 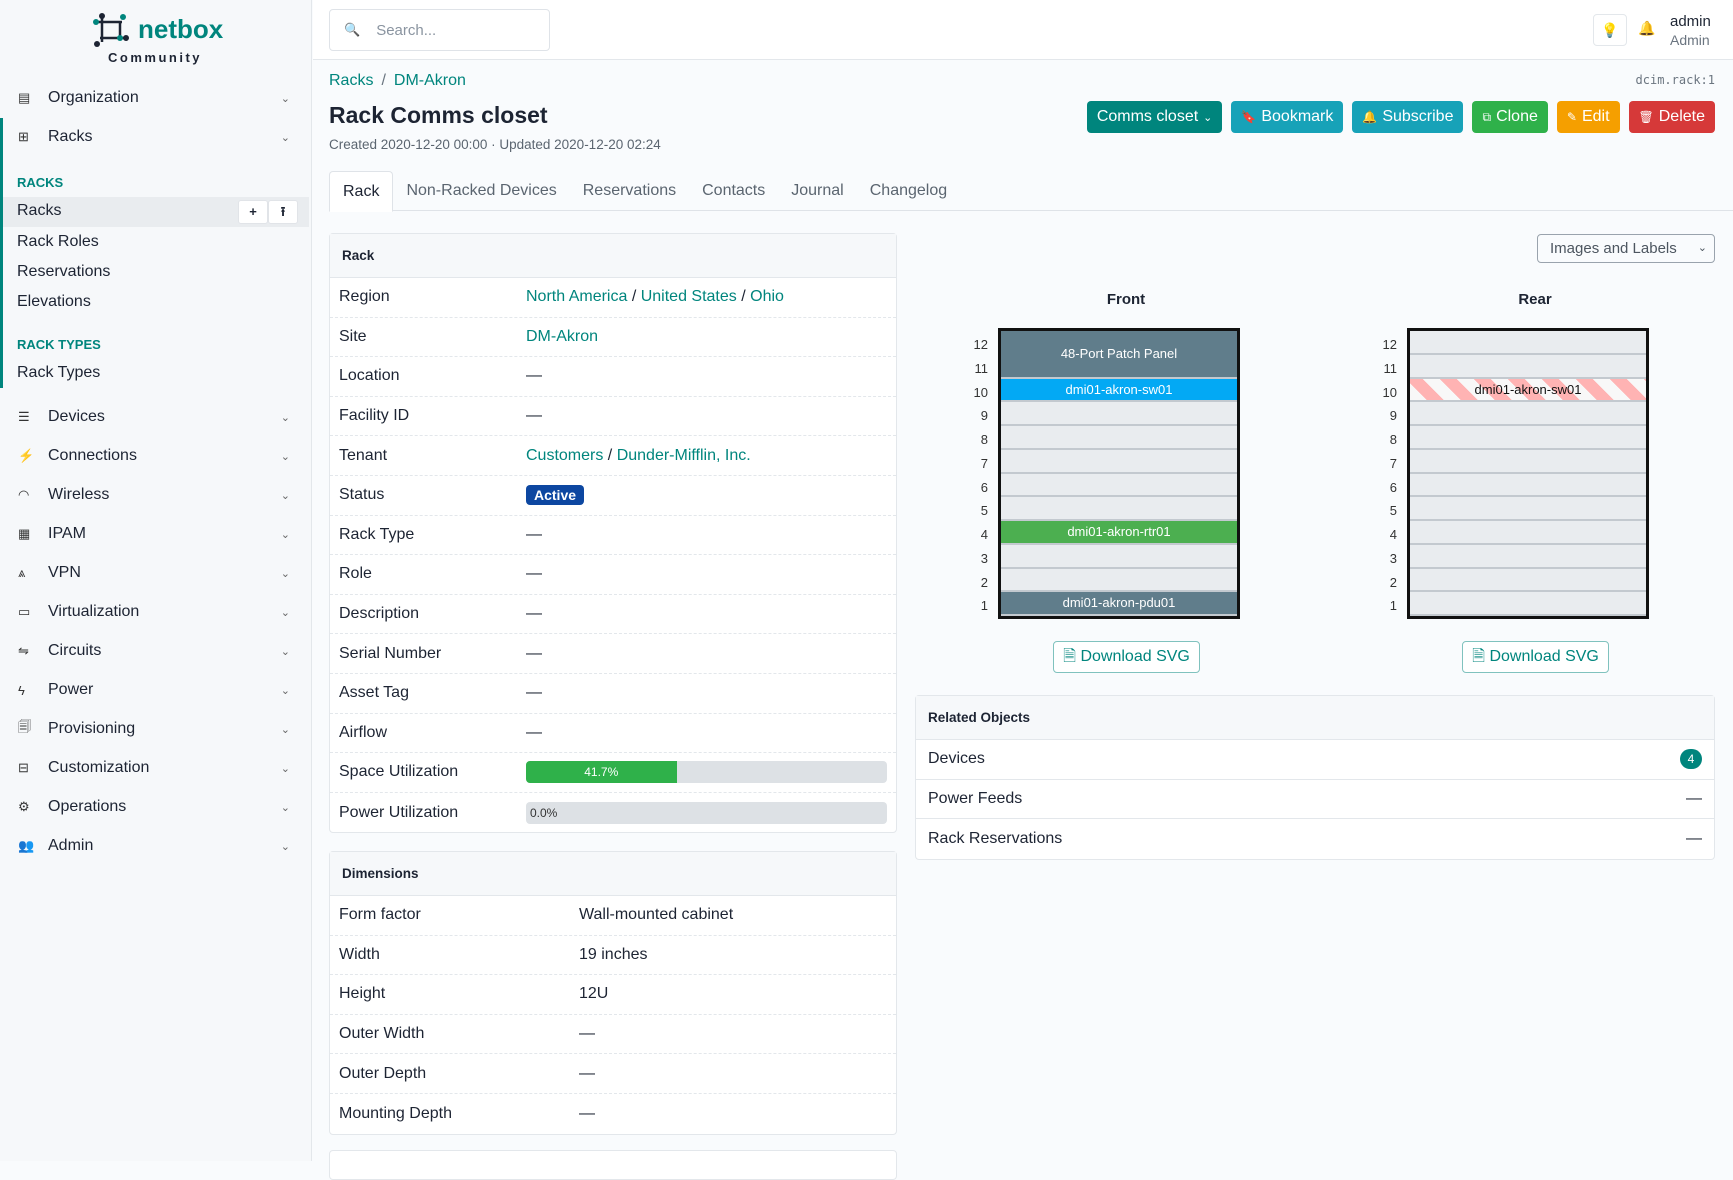 I want to click on rack-device: dmi01-akron-pdu01, so click(x=1119, y=604).